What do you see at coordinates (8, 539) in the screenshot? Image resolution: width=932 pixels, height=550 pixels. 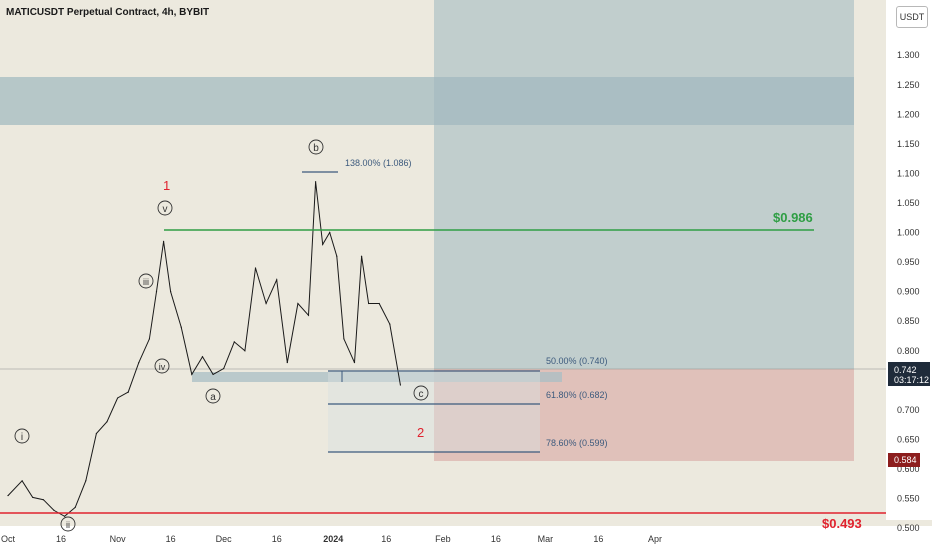 I see `x-tick-label: Oct` at bounding box center [8, 539].